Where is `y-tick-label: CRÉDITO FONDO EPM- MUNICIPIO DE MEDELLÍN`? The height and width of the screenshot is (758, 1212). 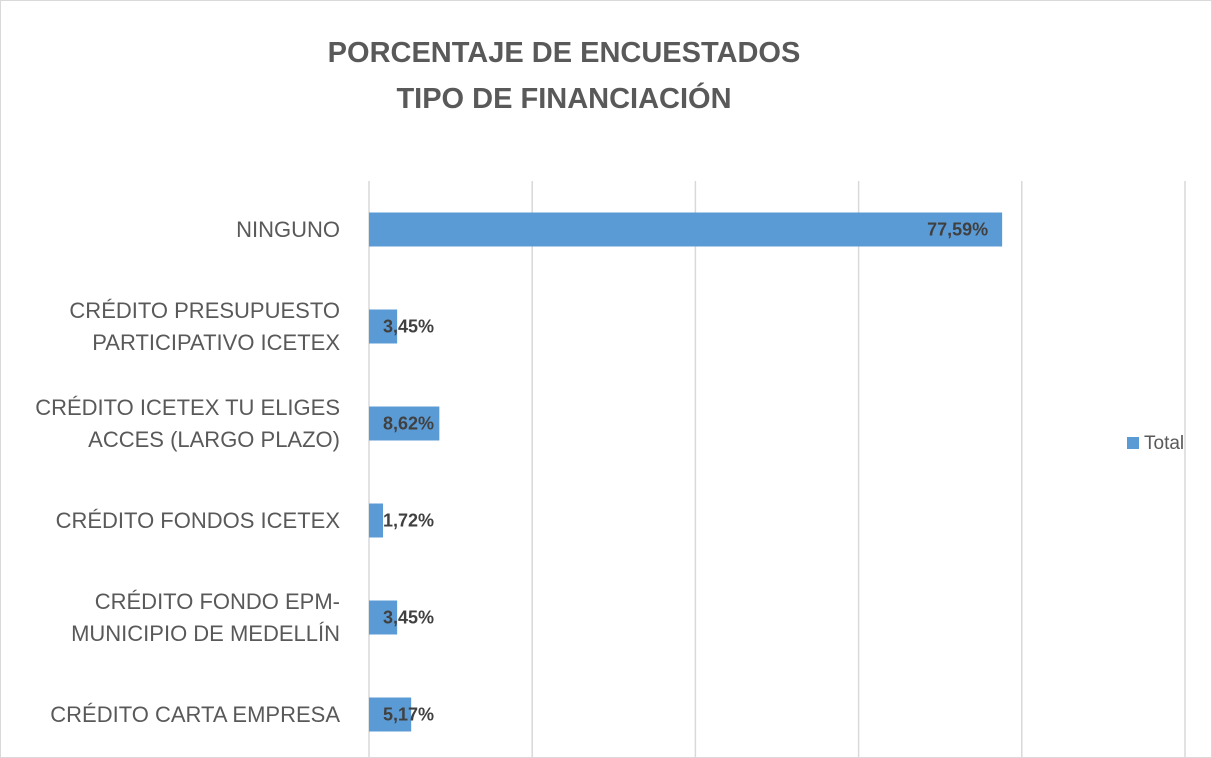
y-tick-label: CRÉDITO FONDO EPM- MUNICIPIO DE MEDELLÍN is located at coordinates (205, 617).